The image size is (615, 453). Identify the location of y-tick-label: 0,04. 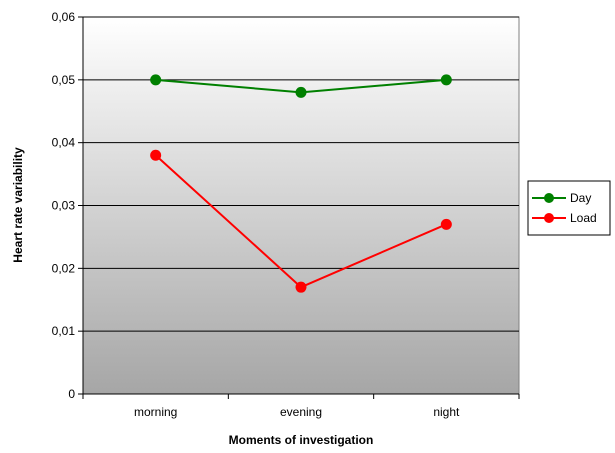
(64, 143).